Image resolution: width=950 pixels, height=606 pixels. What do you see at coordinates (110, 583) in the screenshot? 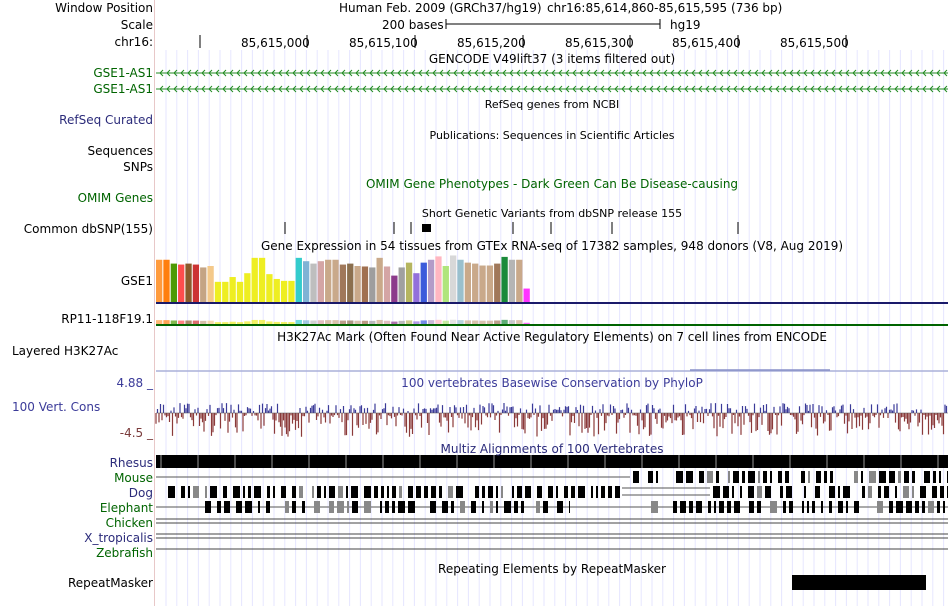
I see `repeatmasker-track-label: RepeatMasker` at bounding box center [110, 583].